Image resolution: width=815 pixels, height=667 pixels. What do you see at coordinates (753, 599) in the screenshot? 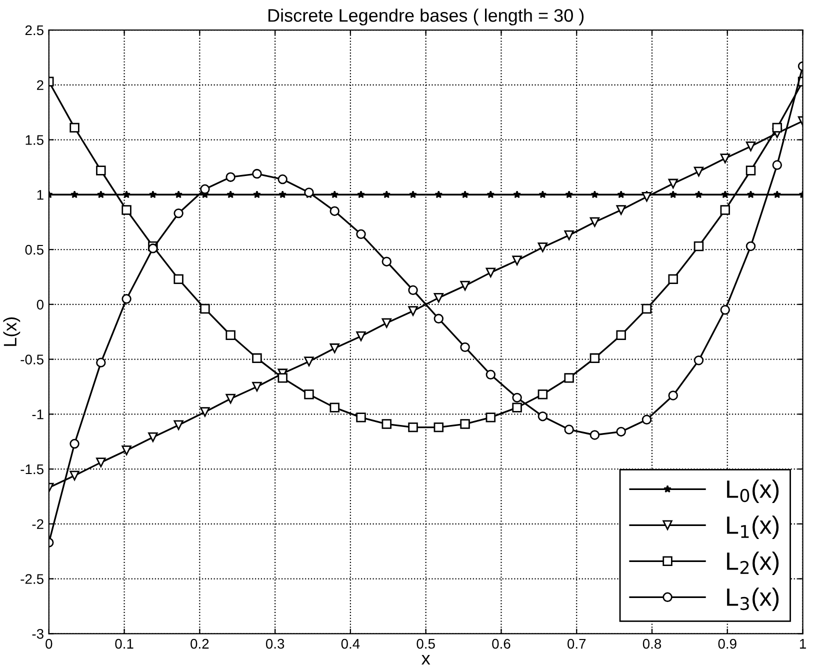
I see `legend-label: L$_{3}$(x)` at bounding box center [753, 599].